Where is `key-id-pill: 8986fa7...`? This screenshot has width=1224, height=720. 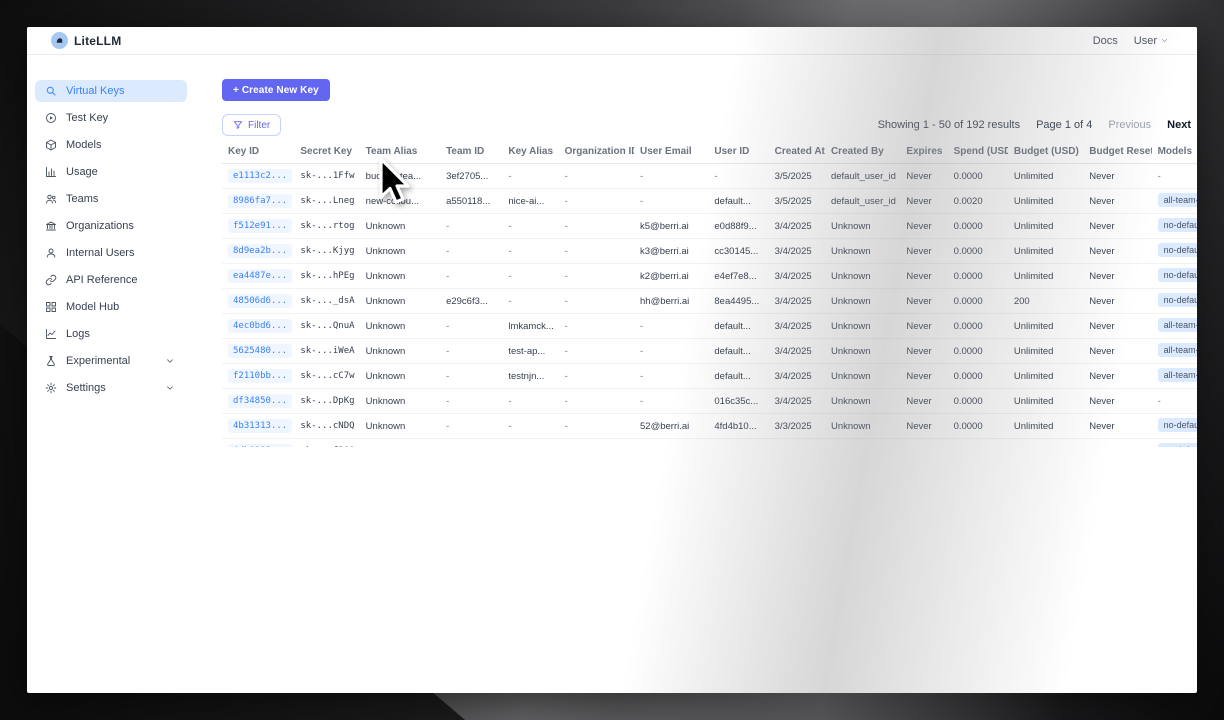
key-id-pill: 8986fa7... is located at coordinates (260, 201).